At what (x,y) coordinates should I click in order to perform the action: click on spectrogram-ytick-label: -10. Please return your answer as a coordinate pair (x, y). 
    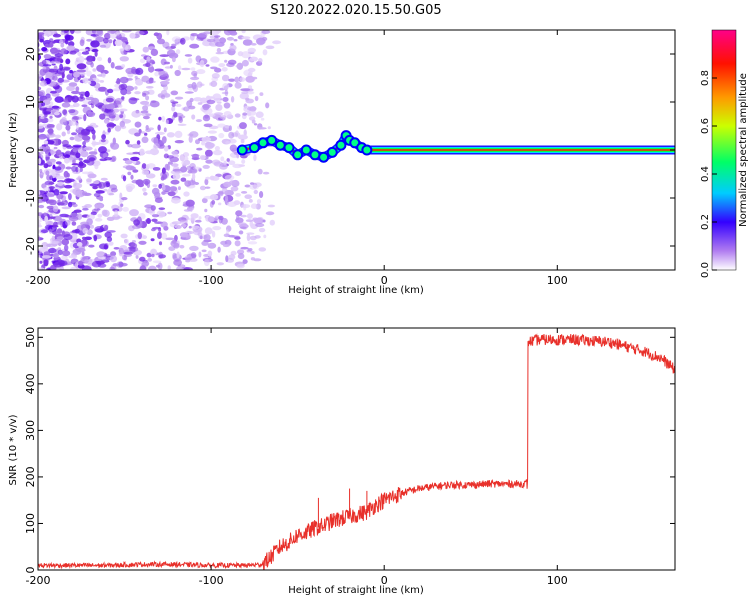
    Looking at the image, I should click on (30, 198).